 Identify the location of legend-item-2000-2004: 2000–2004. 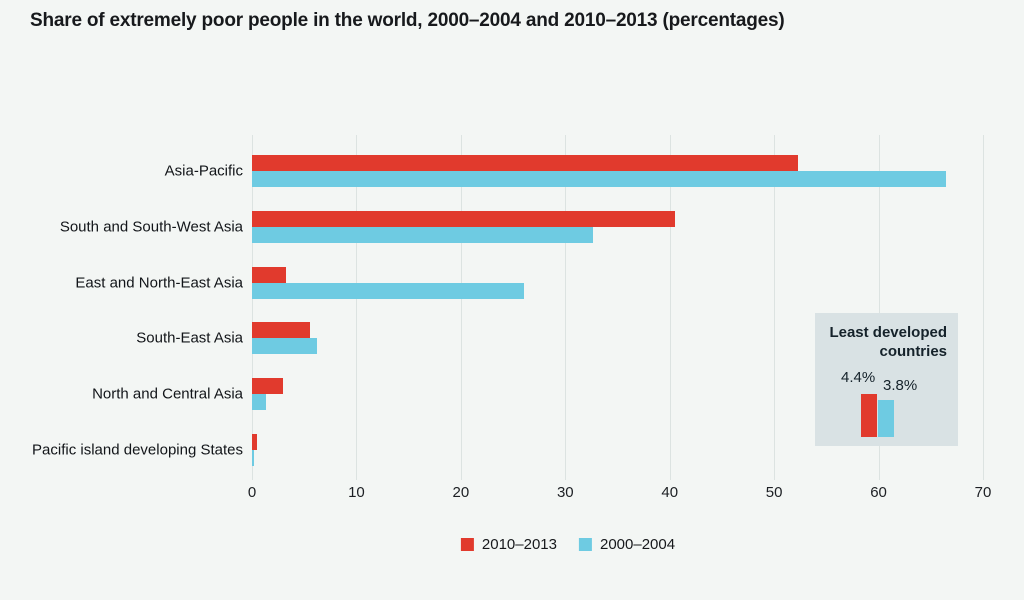
(627, 544).